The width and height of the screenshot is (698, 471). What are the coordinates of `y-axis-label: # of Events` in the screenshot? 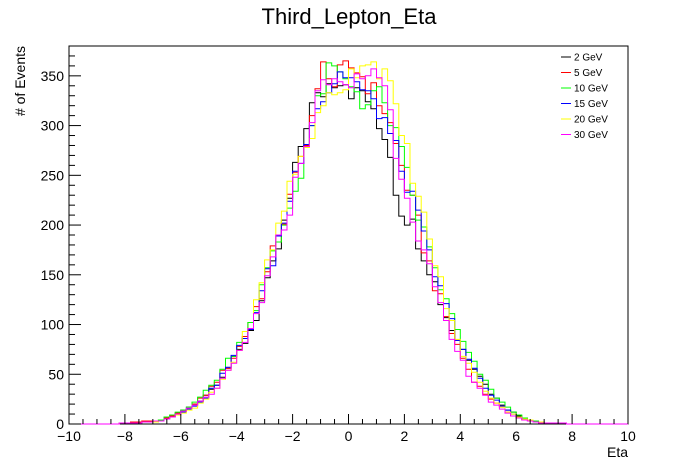 It's located at (20, 81).